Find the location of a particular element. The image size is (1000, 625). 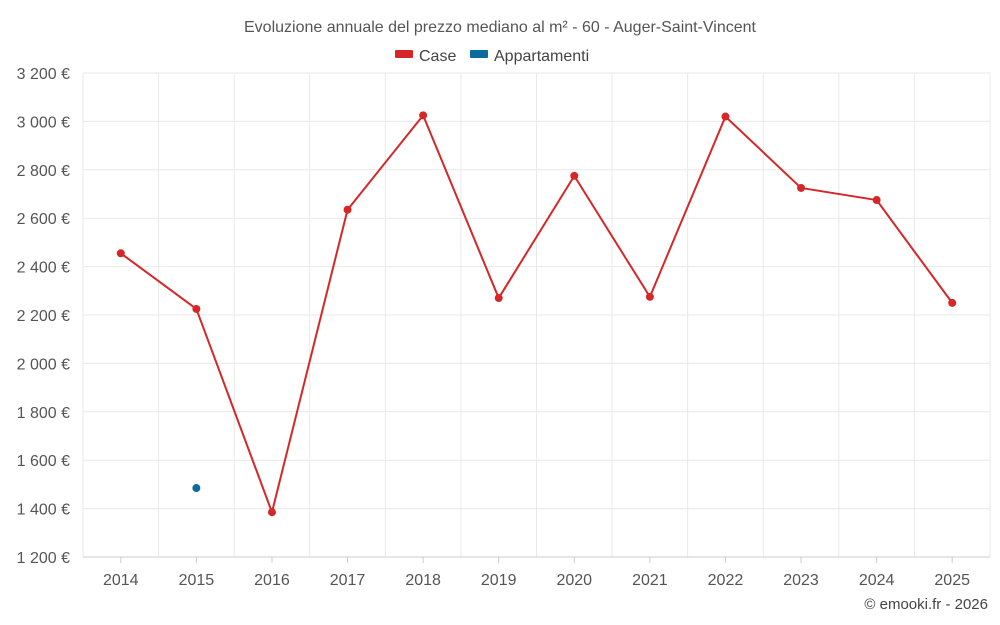

y-tick-label: 3 000 € is located at coordinates (43, 122).